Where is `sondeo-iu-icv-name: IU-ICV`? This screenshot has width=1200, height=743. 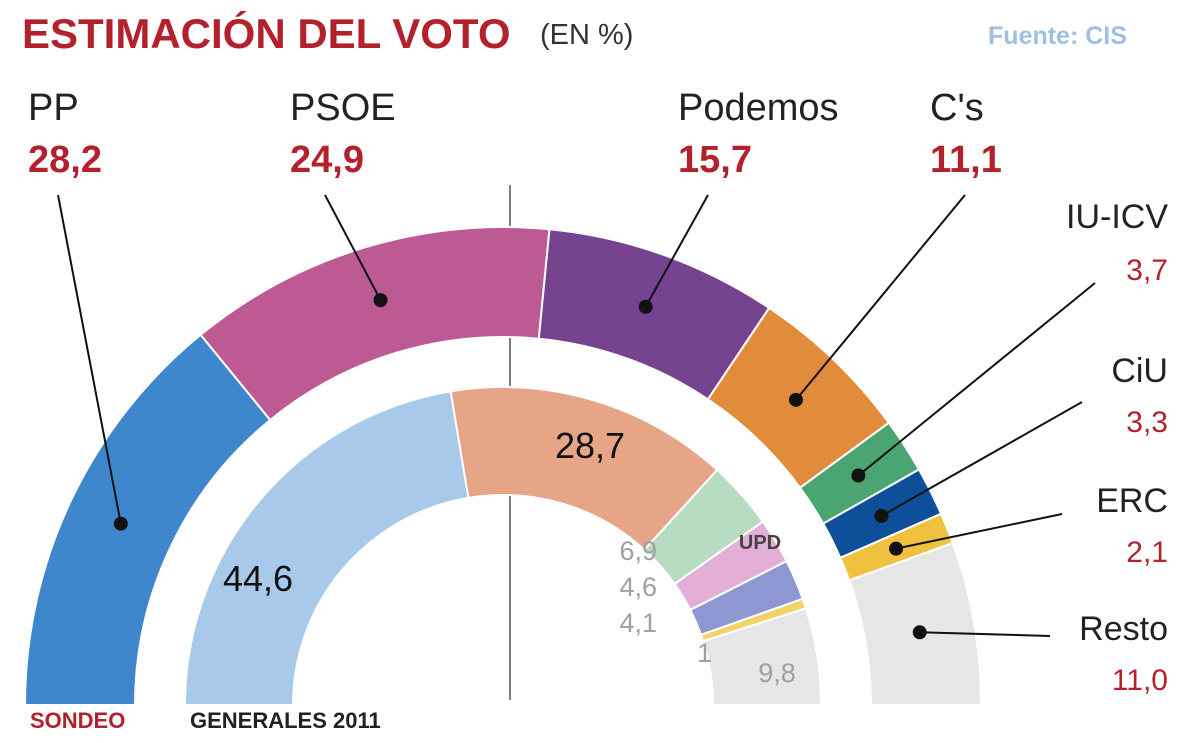 sondeo-iu-icv-name: IU-ICV is located at coordinates (1117, 217).